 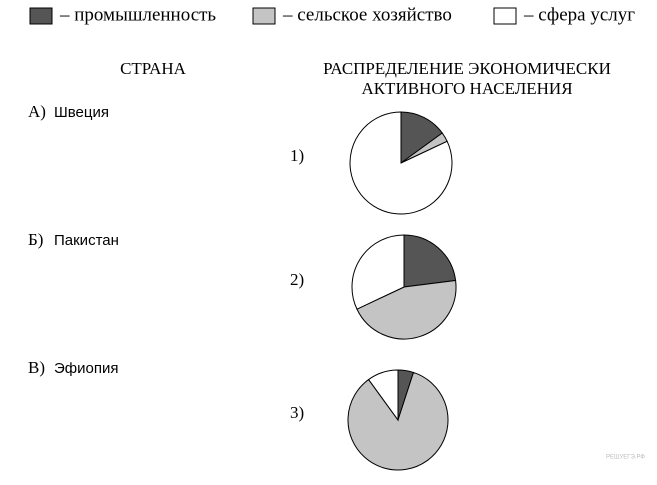 What do you see at coordinates (625, 458) in the screenshot?
I see `watermark: РЕШУЕГЭ.РФ` at bounding box center [625, 458].